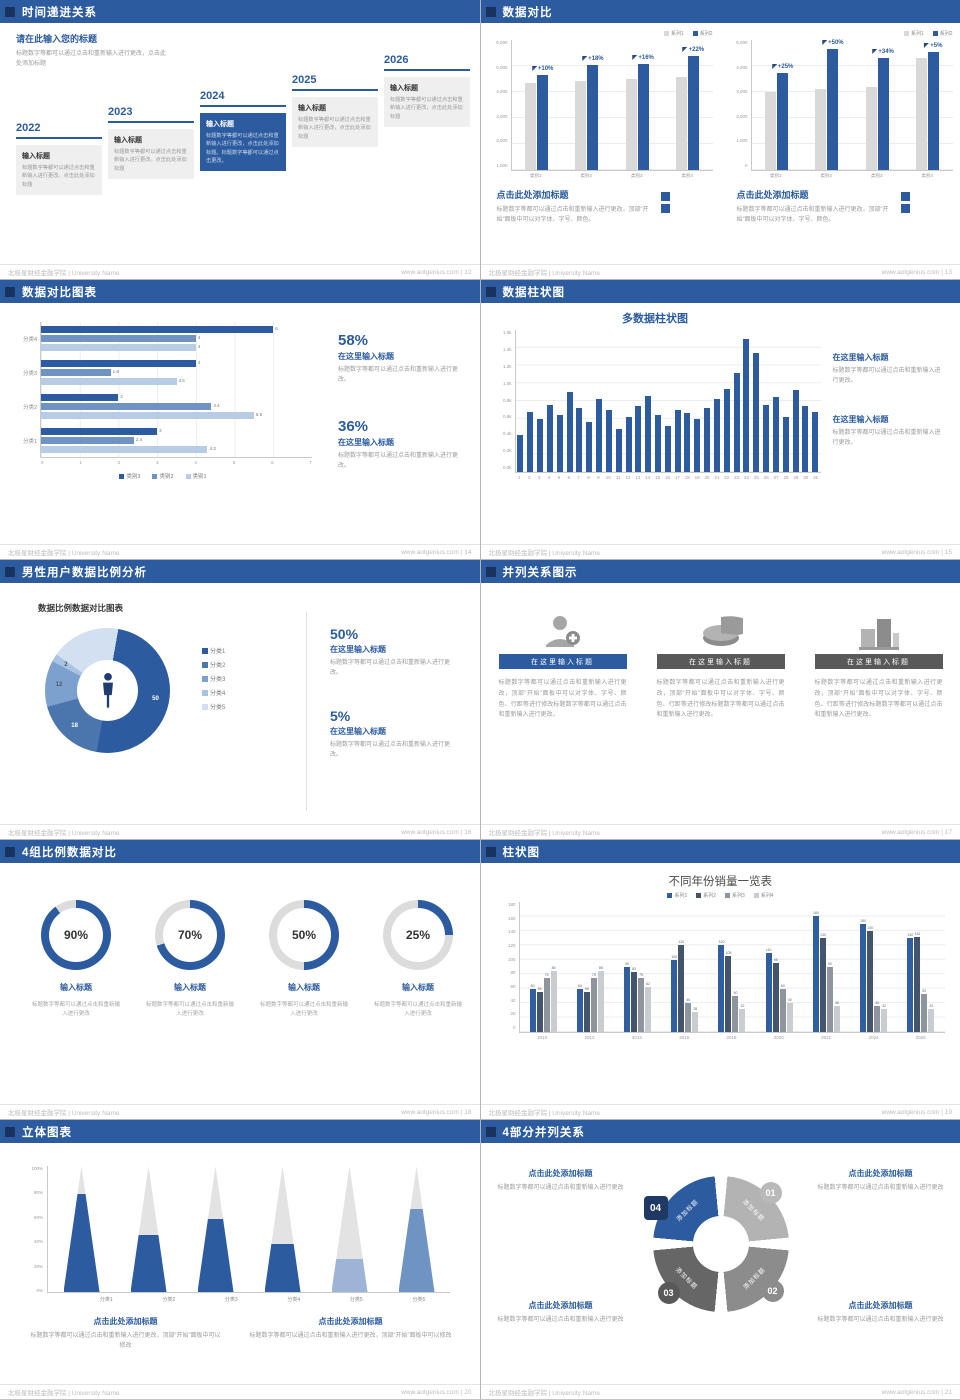 This screenshot has height=1400, width=960. I want to click on y-tick: 40, so click(513, 1000).